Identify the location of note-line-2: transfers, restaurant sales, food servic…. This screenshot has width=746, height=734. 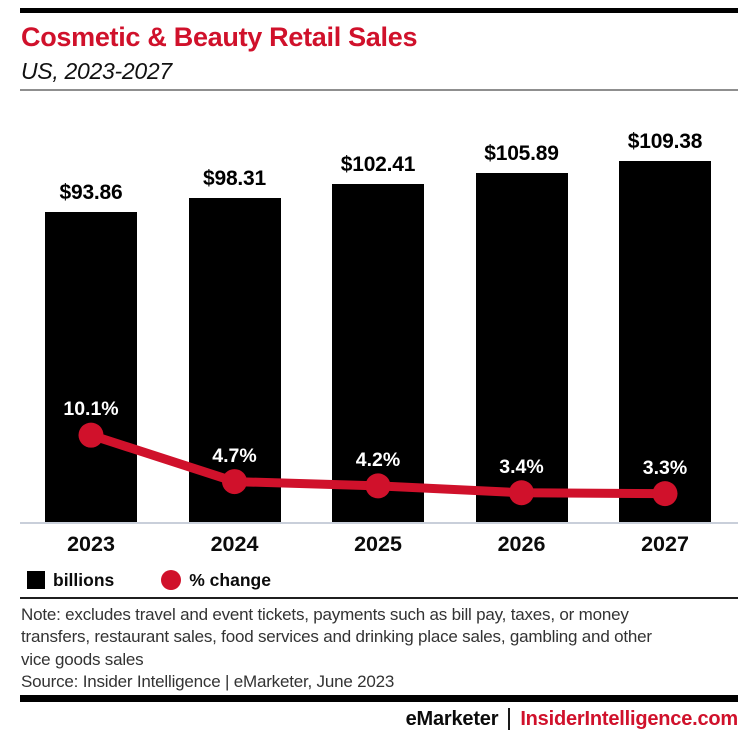
(336, 637).